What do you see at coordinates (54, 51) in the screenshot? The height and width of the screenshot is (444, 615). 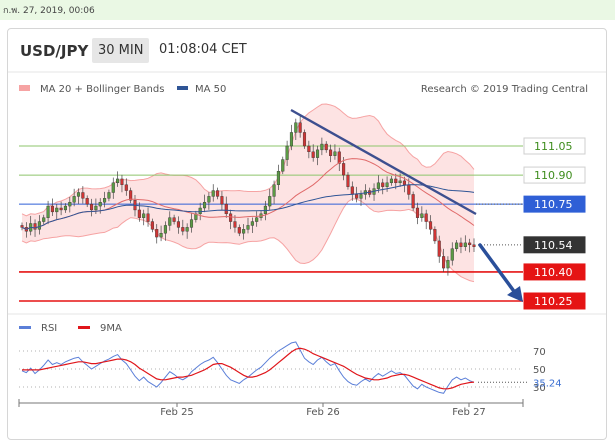 I see `symbol-label: USD/JPY` at bounding box center [54, 51].